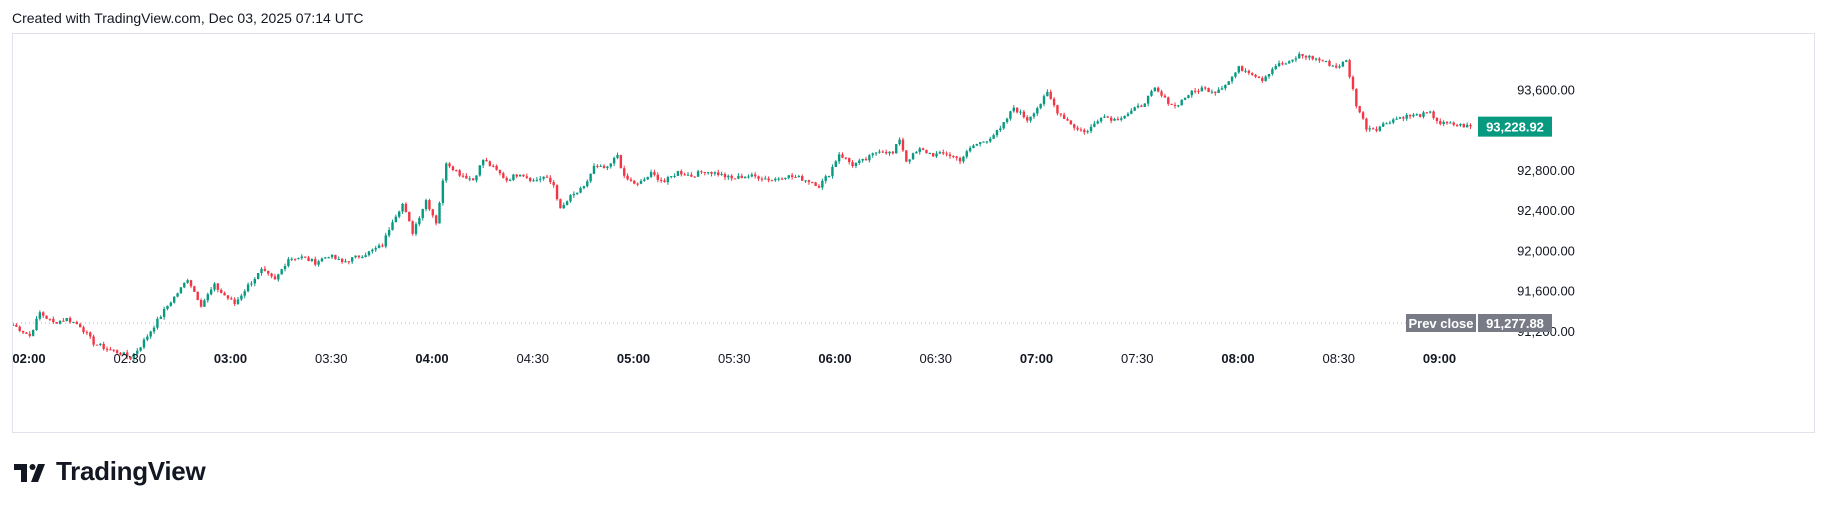  I want to click on tradingview-logo: TradingView, so click(110, 471).